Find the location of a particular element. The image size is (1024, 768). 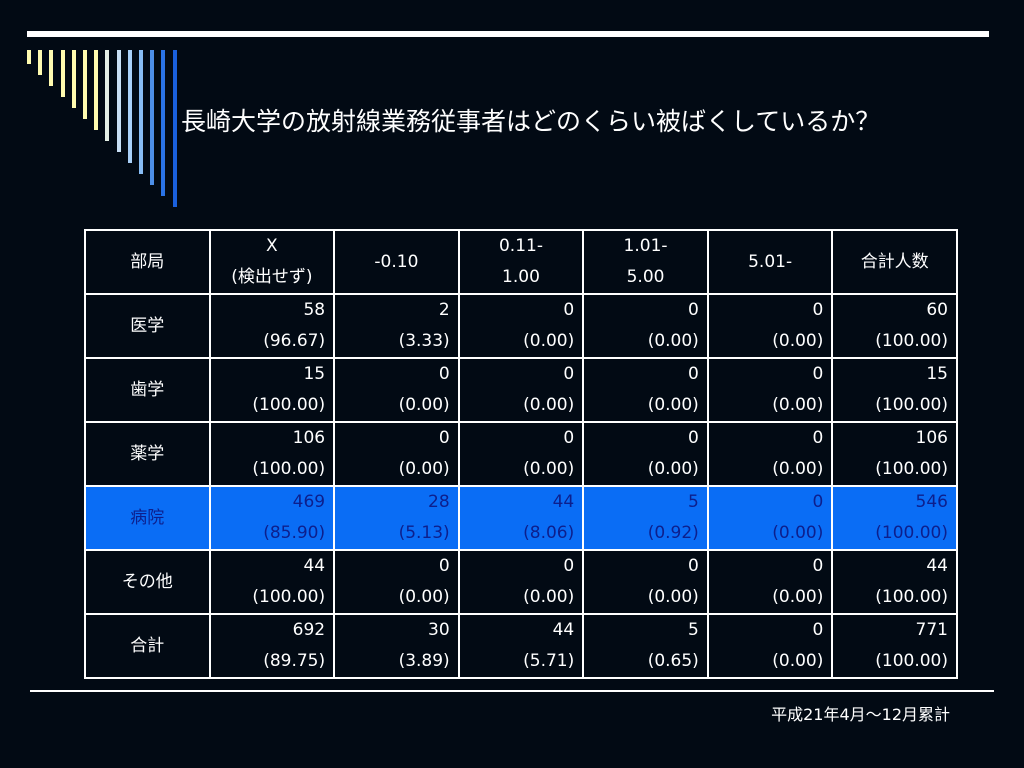

table-cell: 44 (5.71) is located at coordinates (521, 646).